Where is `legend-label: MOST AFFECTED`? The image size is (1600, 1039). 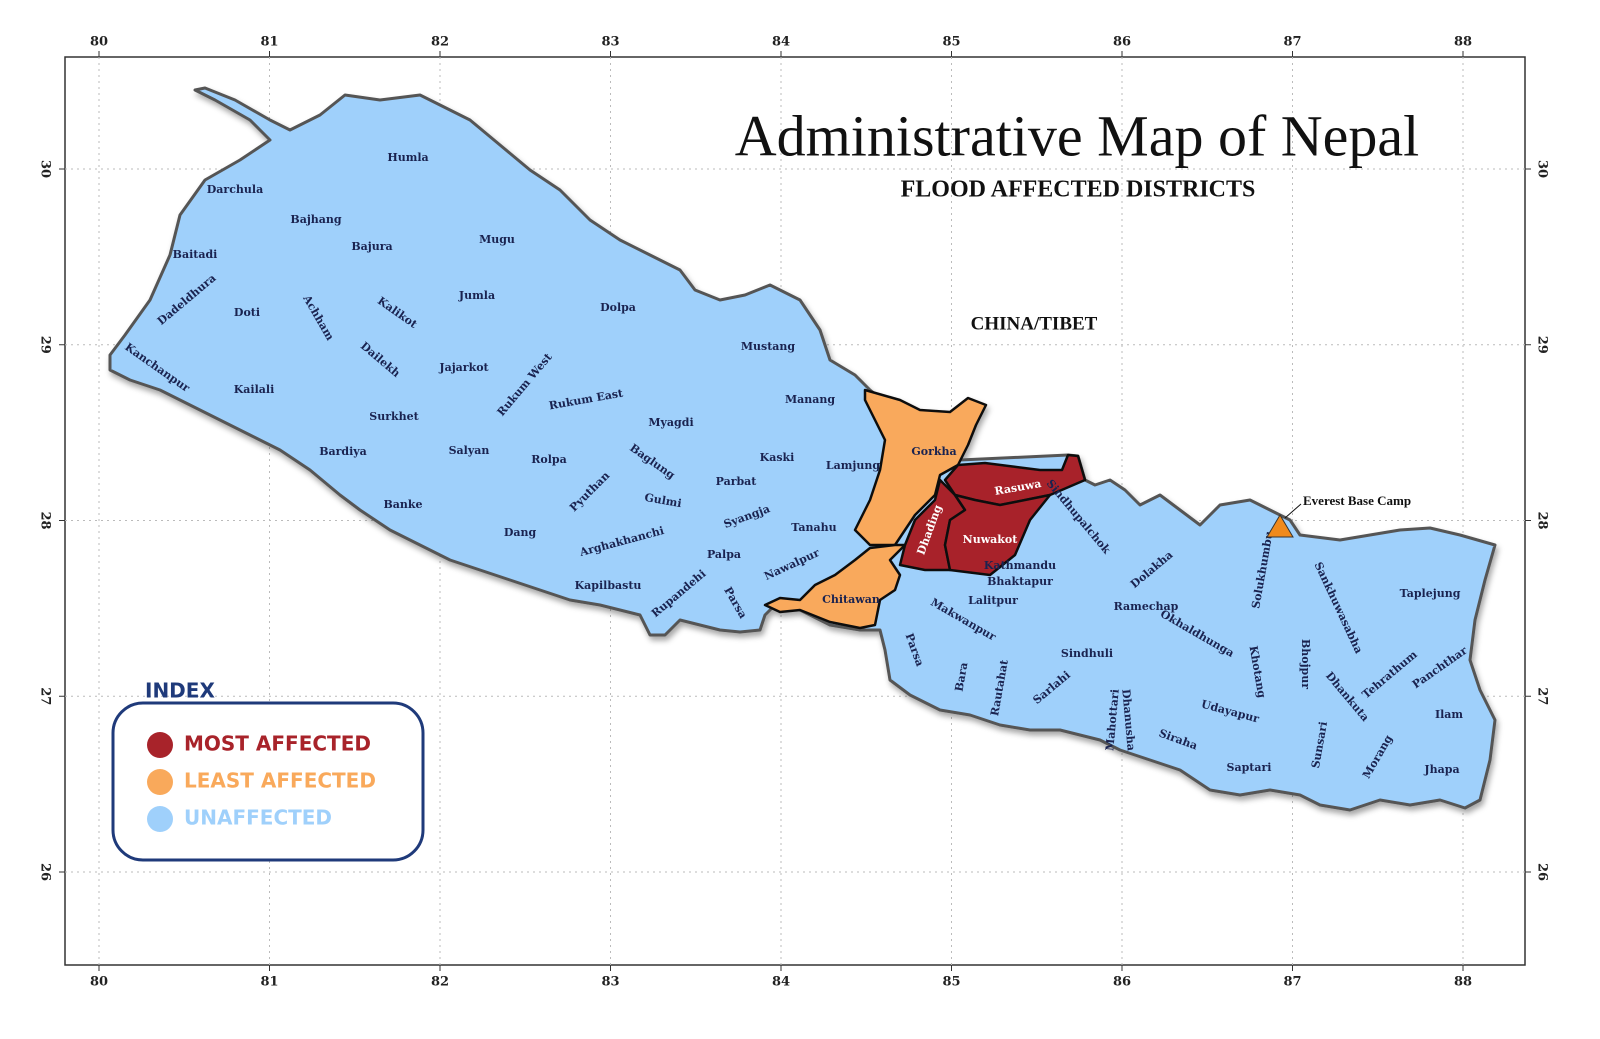 legend-label: MOST AFFECTED is located at coordinates (277, 744).